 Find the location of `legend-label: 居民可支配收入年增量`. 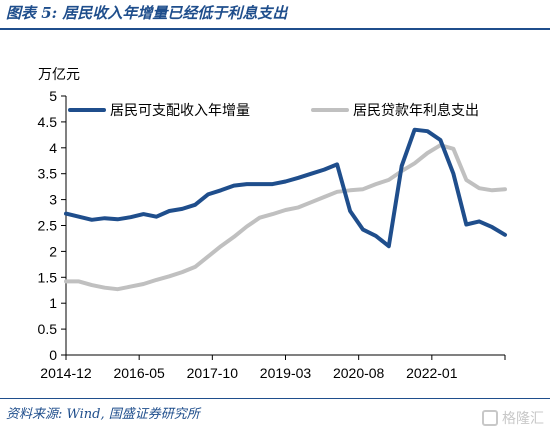

legend-label: 居民可支配收入年增量 is located at coordinates (180, 110).